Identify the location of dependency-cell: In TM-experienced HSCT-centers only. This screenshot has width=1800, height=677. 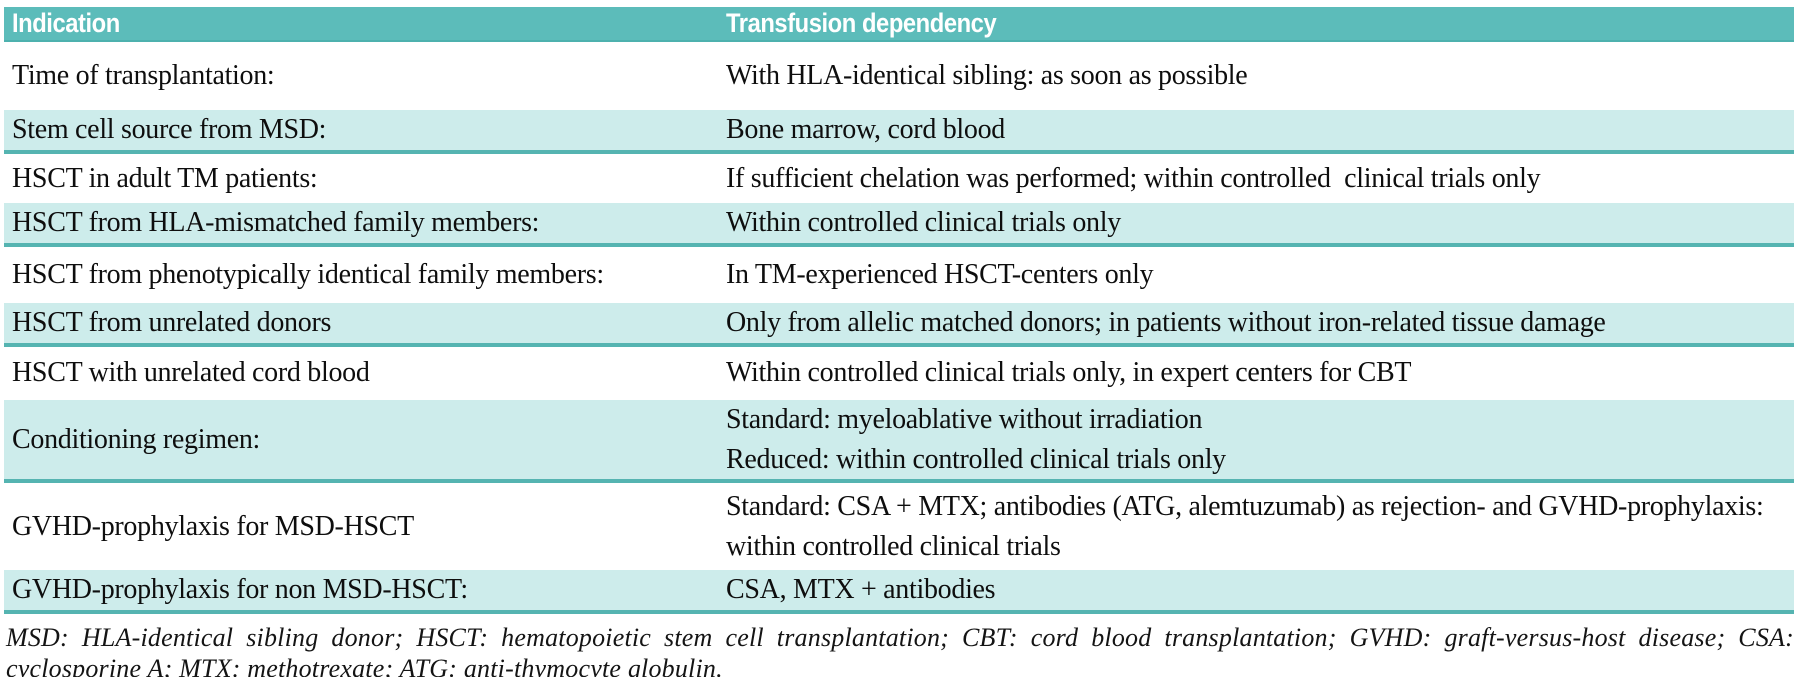
(1256, 274).